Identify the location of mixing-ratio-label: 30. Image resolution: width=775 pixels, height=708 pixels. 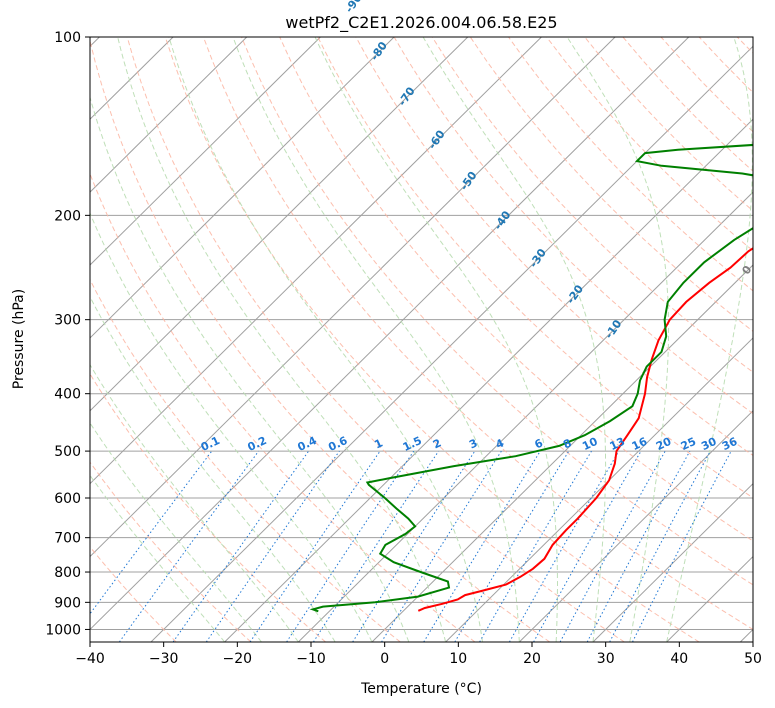
(709, 444).